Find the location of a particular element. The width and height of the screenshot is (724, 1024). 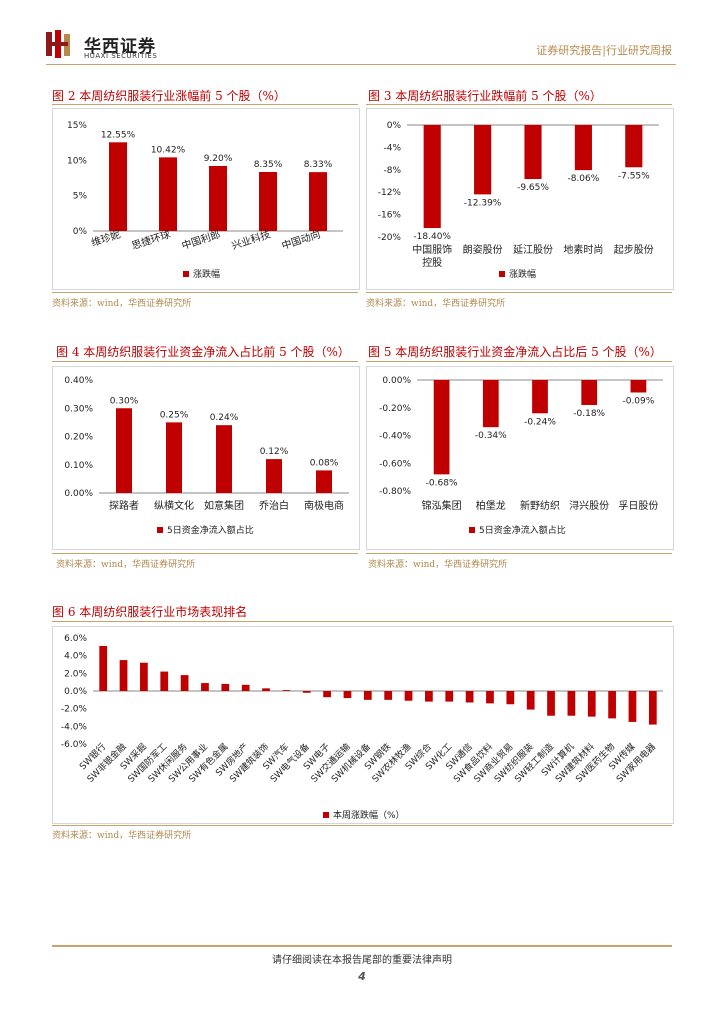

data-label: 0.12% is located at coordinates (274, 452).